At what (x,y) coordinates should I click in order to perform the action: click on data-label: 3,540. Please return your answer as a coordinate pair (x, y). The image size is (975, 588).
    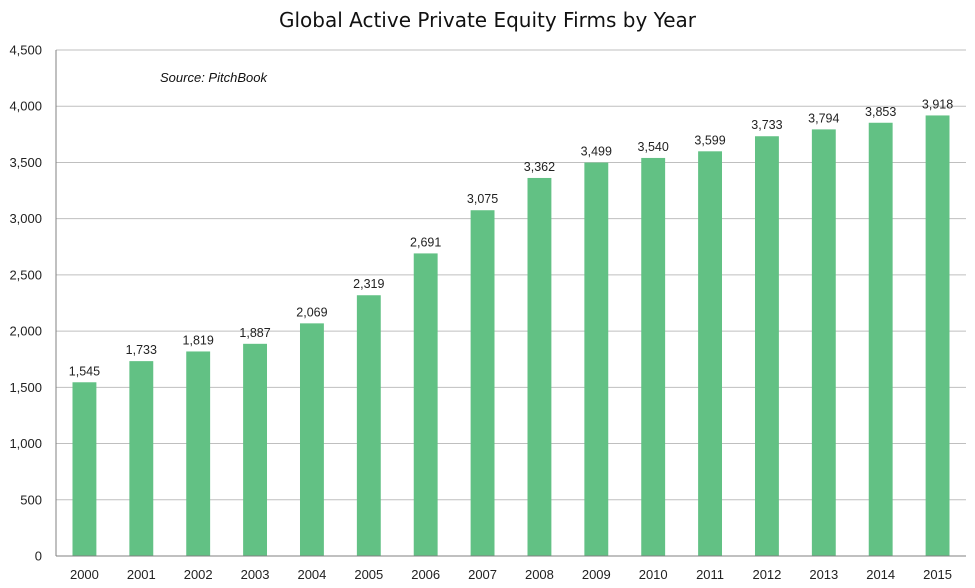
    Looking at the image, I should click on (653, 147).